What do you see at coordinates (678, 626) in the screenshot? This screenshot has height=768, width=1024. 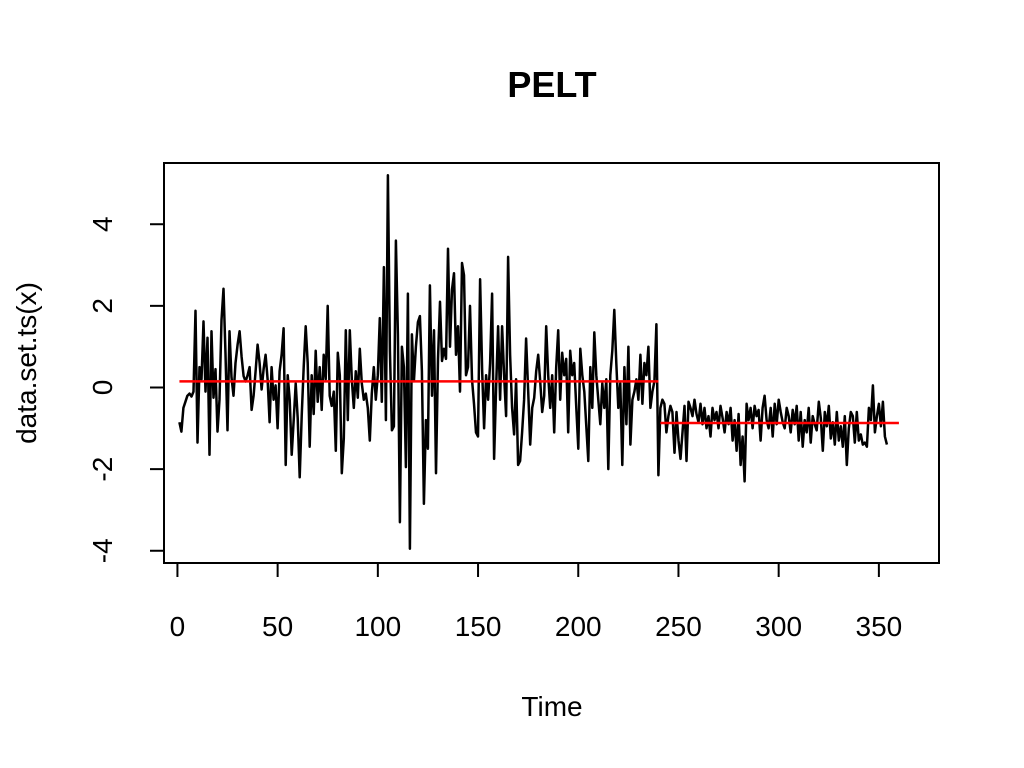 I see `x-tick-label: 250` at bounding box center [678, 626].